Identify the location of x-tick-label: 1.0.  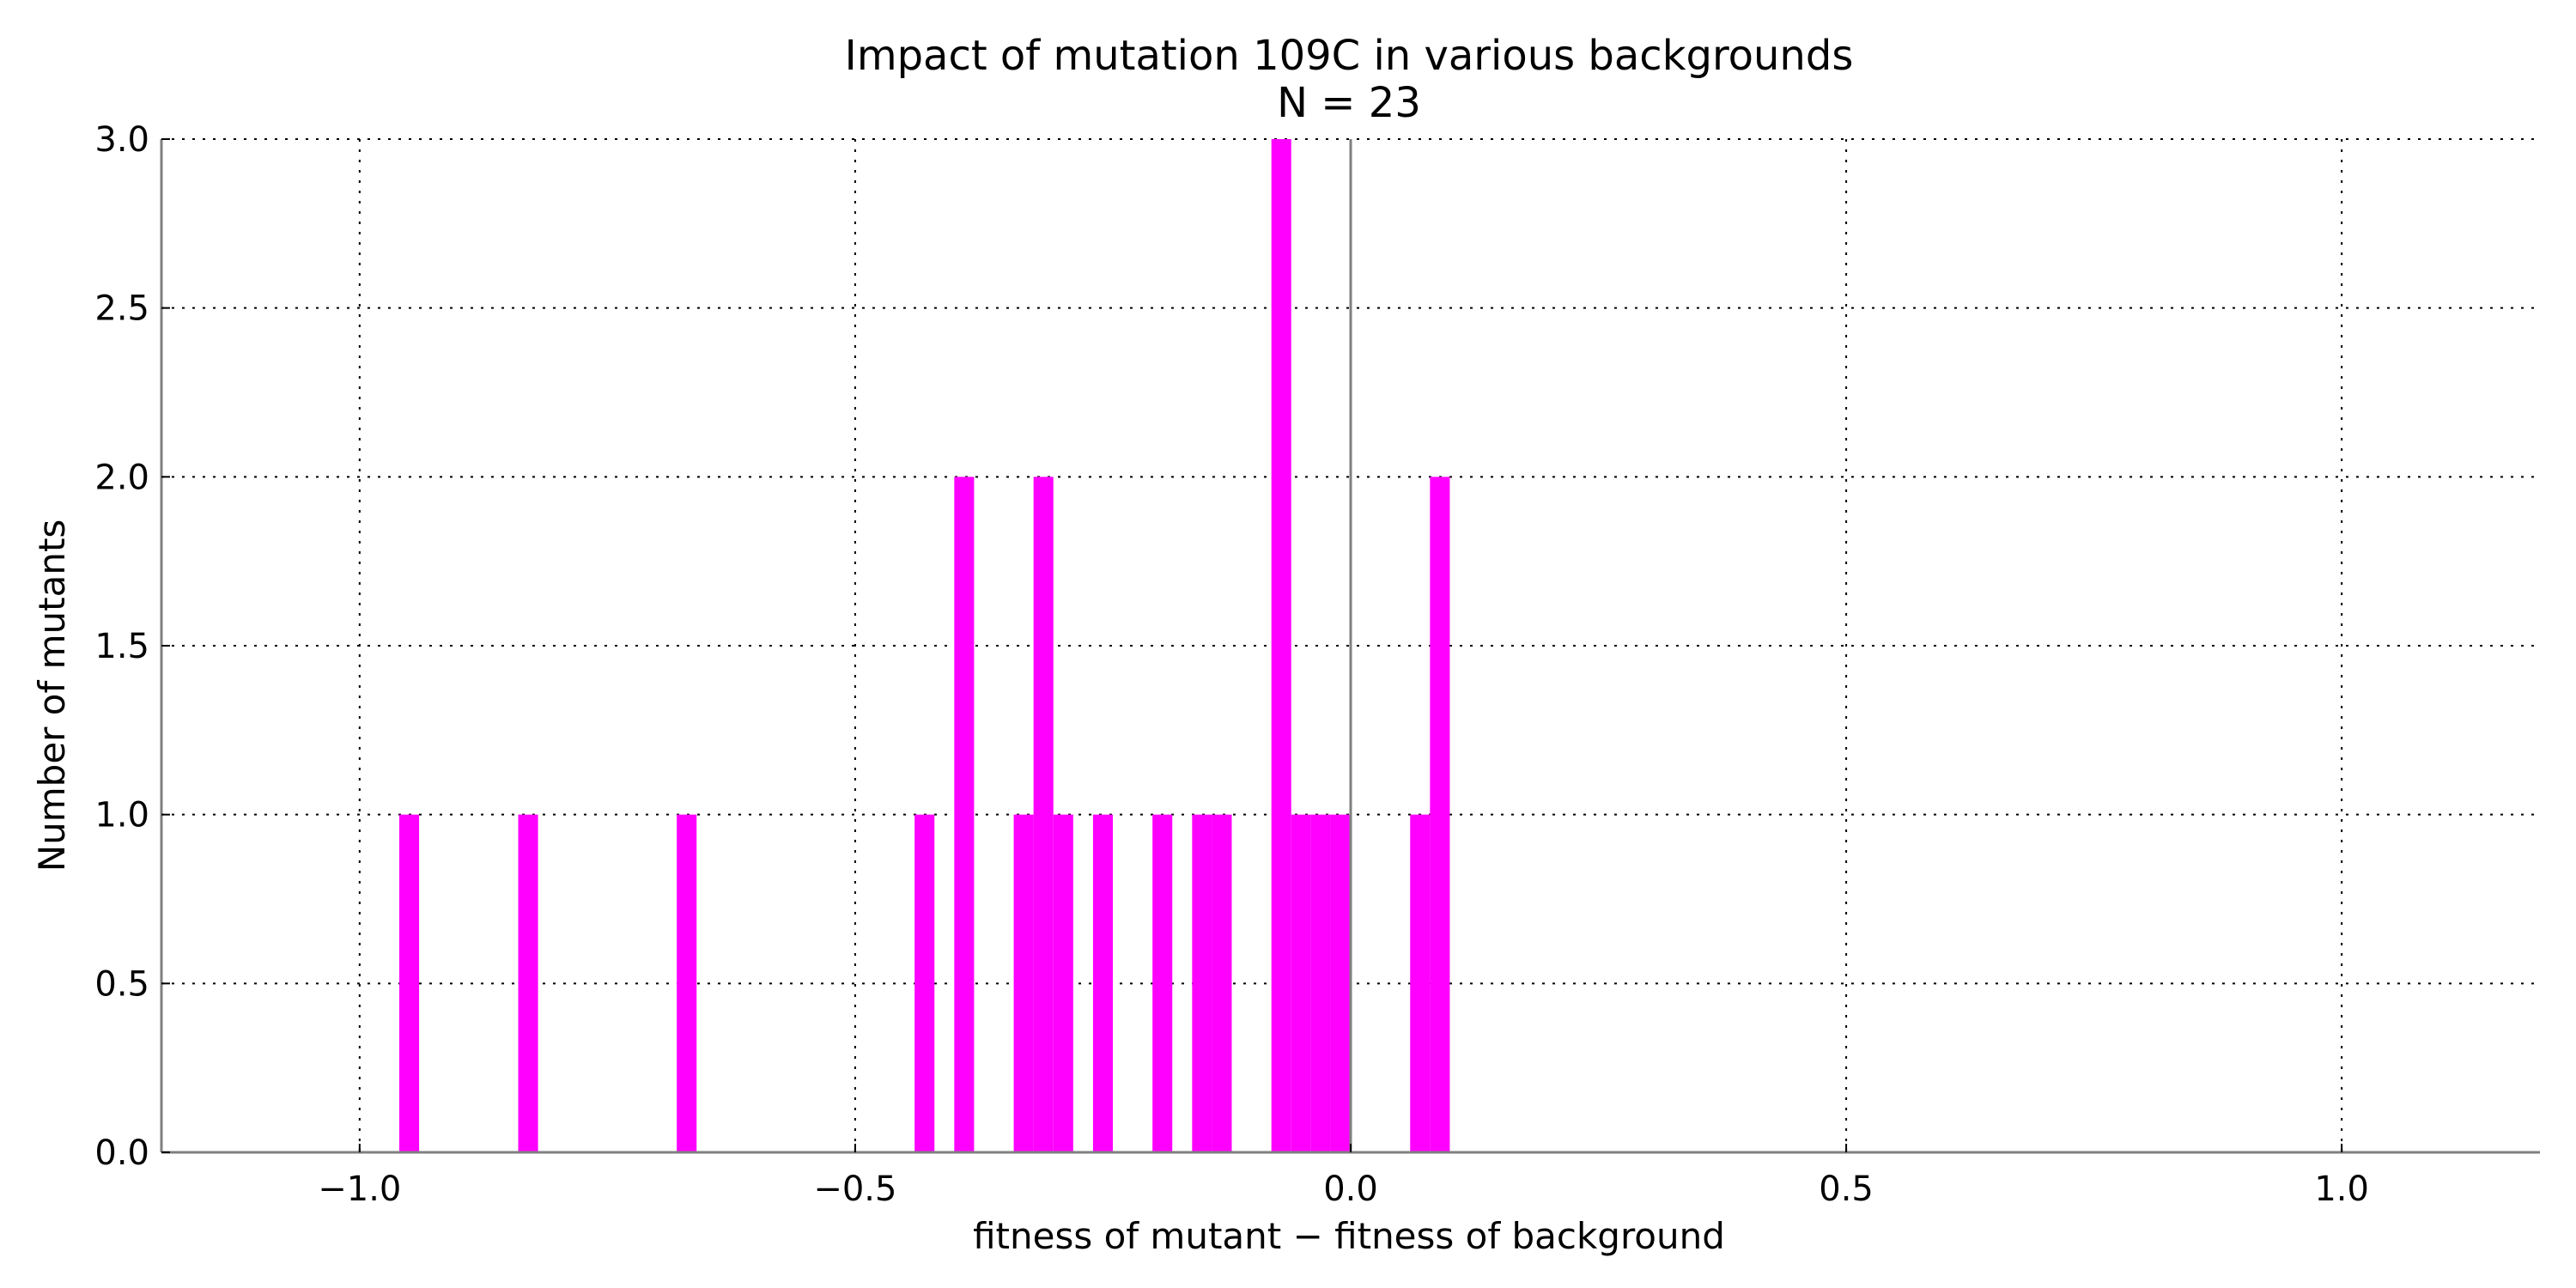
(2341, 1189).